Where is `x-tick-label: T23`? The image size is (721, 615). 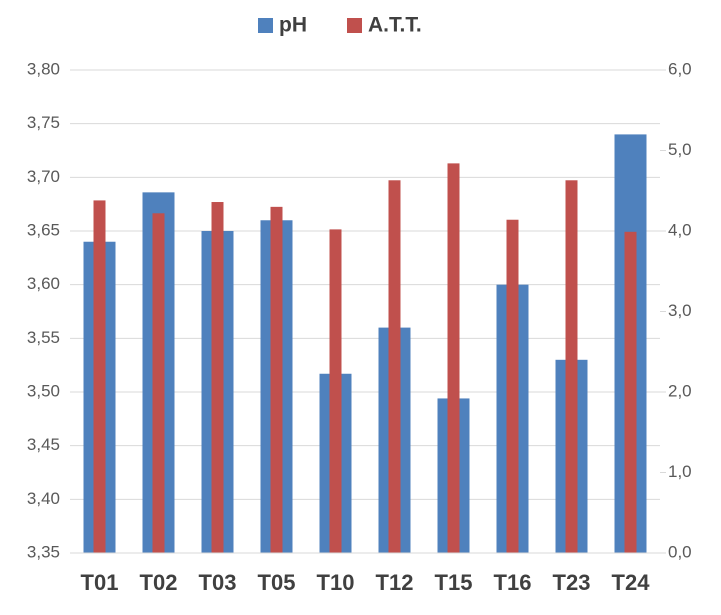 x-tick-label: T23 is located at coordinates (572, 582).